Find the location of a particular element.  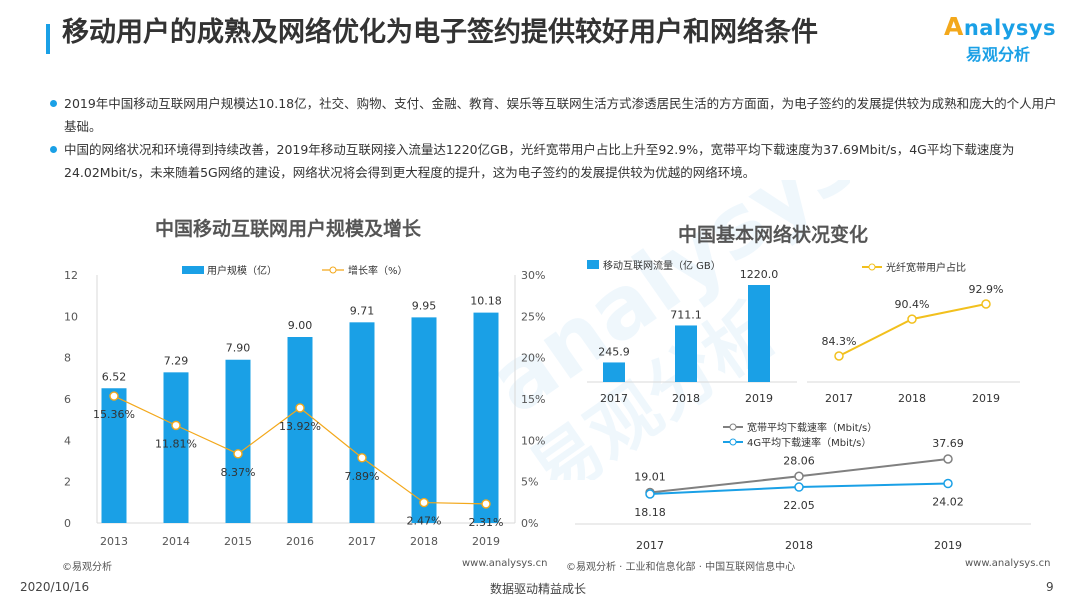

speed-value-label: 18.18 is located at coordinates (650, 512).